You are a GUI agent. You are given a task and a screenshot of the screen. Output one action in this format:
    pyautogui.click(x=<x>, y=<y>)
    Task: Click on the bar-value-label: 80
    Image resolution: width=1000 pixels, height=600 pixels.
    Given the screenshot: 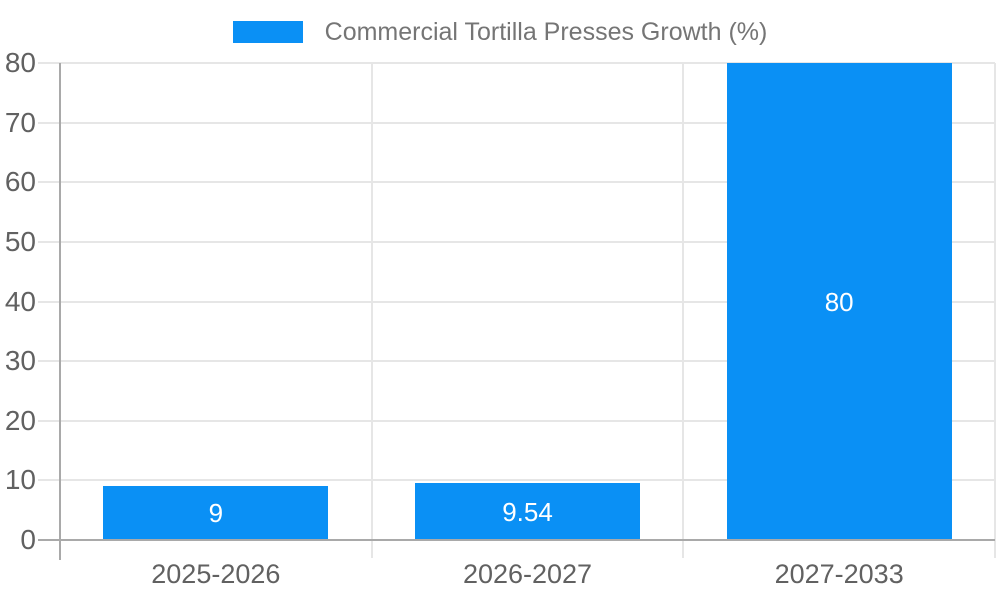 What is the action you would take?
    pyautogui.click(x=839, y=301)
    